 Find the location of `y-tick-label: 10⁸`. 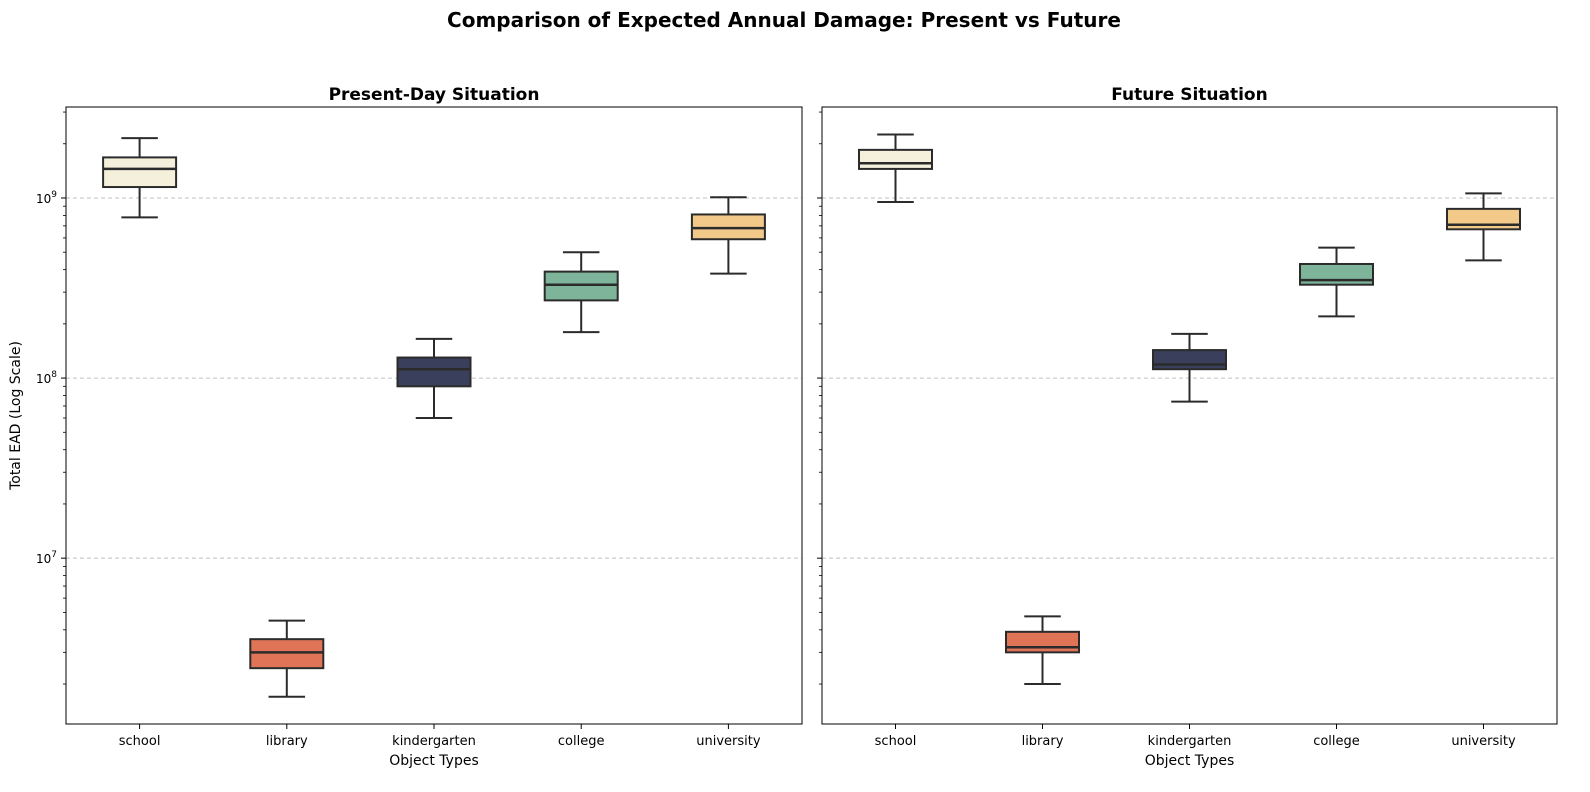

y-tick-label: 10⁸ is located at coordinates (46, 378).